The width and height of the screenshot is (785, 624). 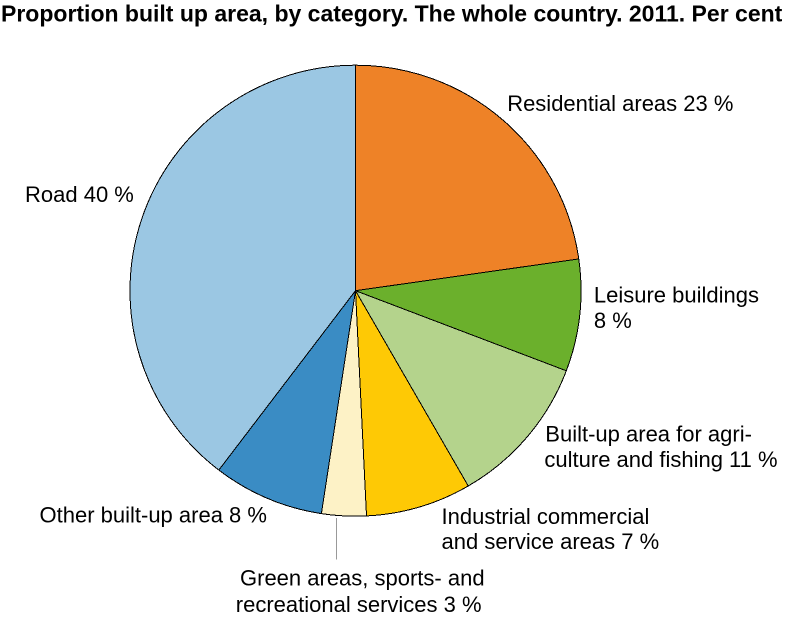 What do you see at coordinates (660, 459) in the screenshot?
I see `svg-text: culture and fishing 11 %` at bounding box center [660, 459].